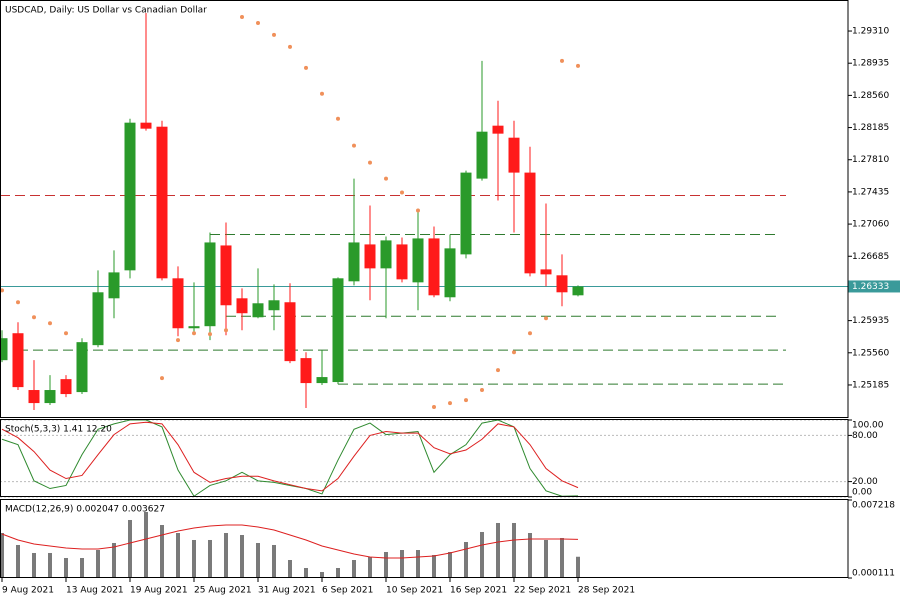 The width and height of the screenshot is (900, 600). I want to click on x-tick-label: 19 Aug 2021, so click(159, 591).